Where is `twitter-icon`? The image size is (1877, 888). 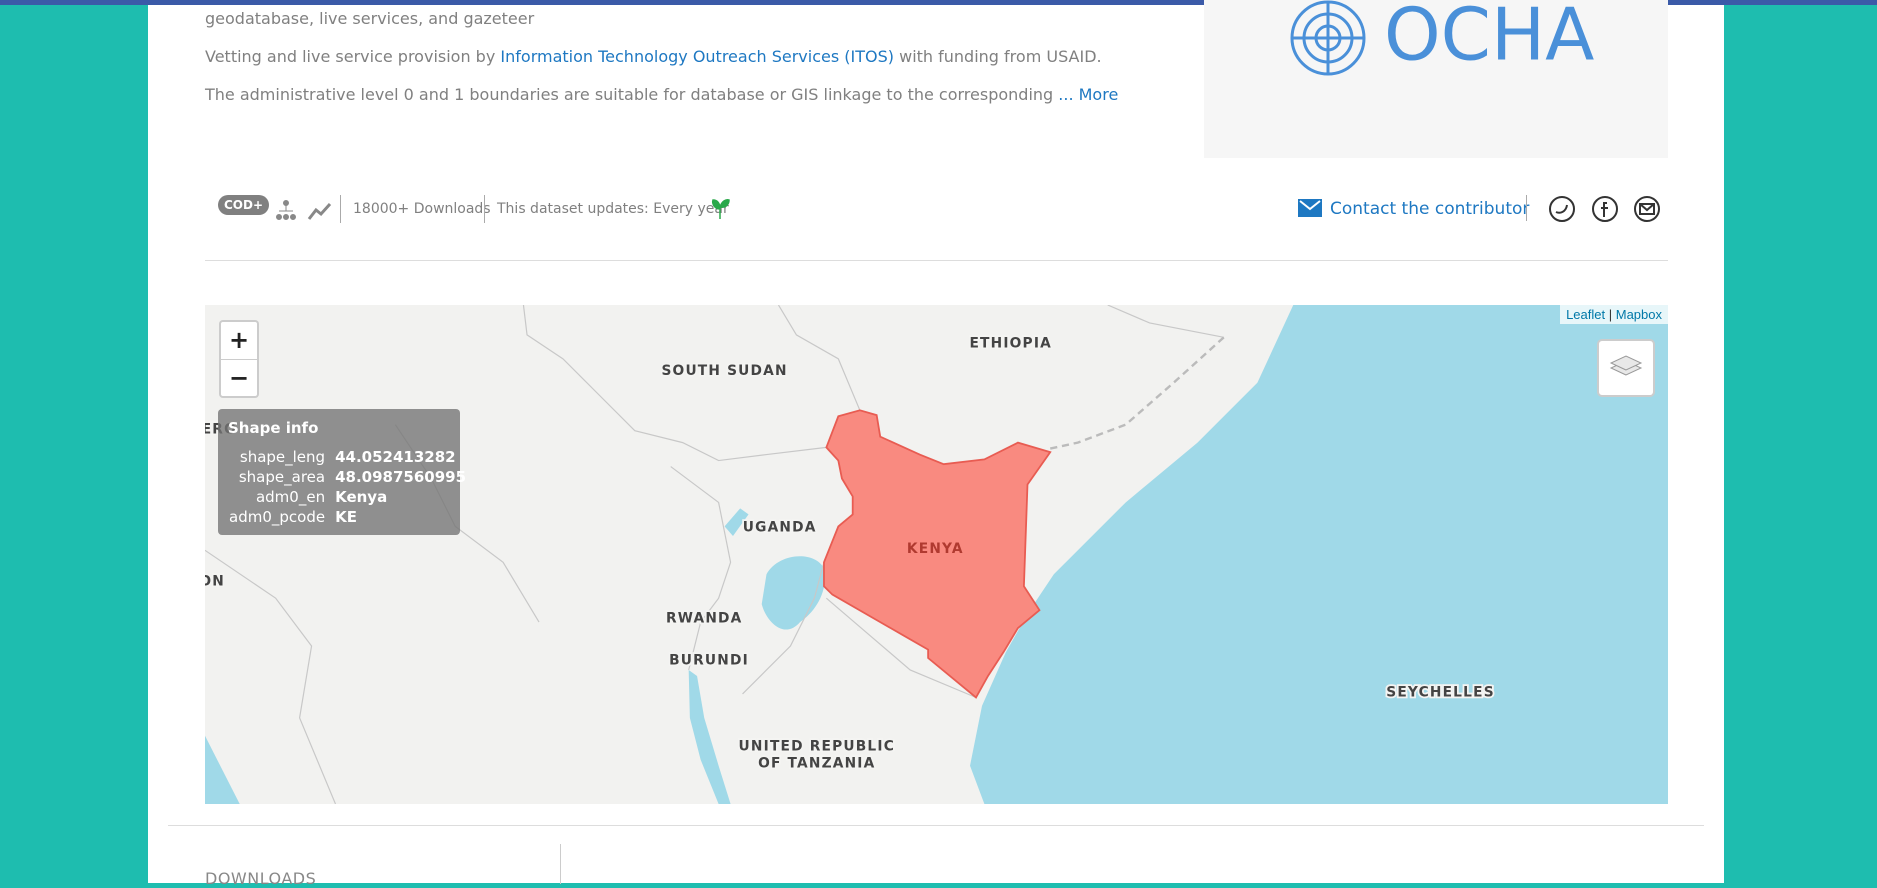
twitter-icon is located at coordinates (1562, 209).